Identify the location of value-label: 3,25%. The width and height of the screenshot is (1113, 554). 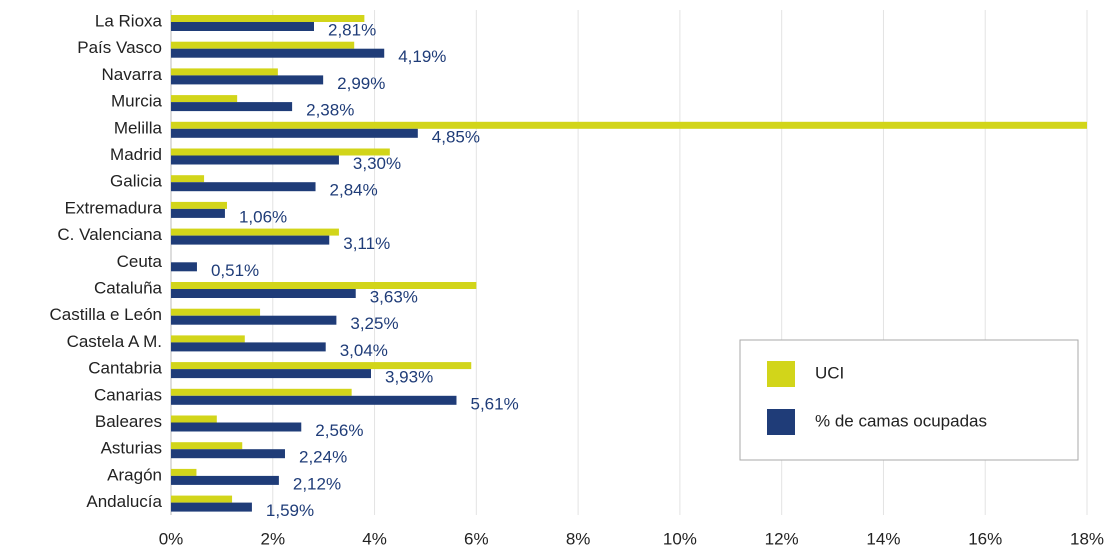
(374, 323).